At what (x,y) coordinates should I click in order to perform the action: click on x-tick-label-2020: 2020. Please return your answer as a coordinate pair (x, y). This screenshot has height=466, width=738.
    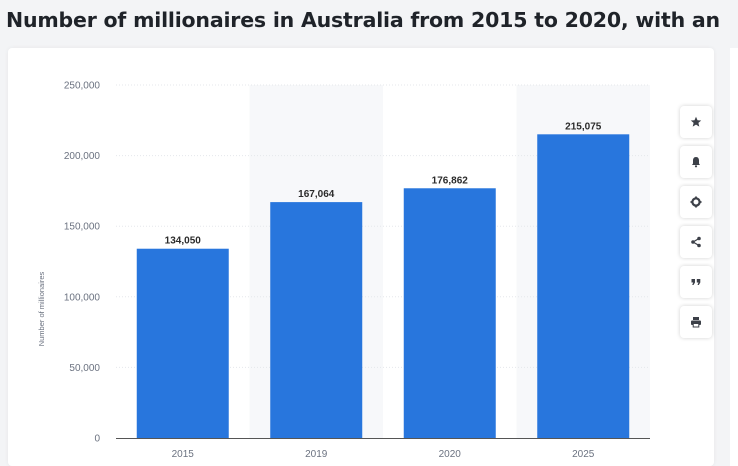
    Looking at the image, I should click on (450, 454).